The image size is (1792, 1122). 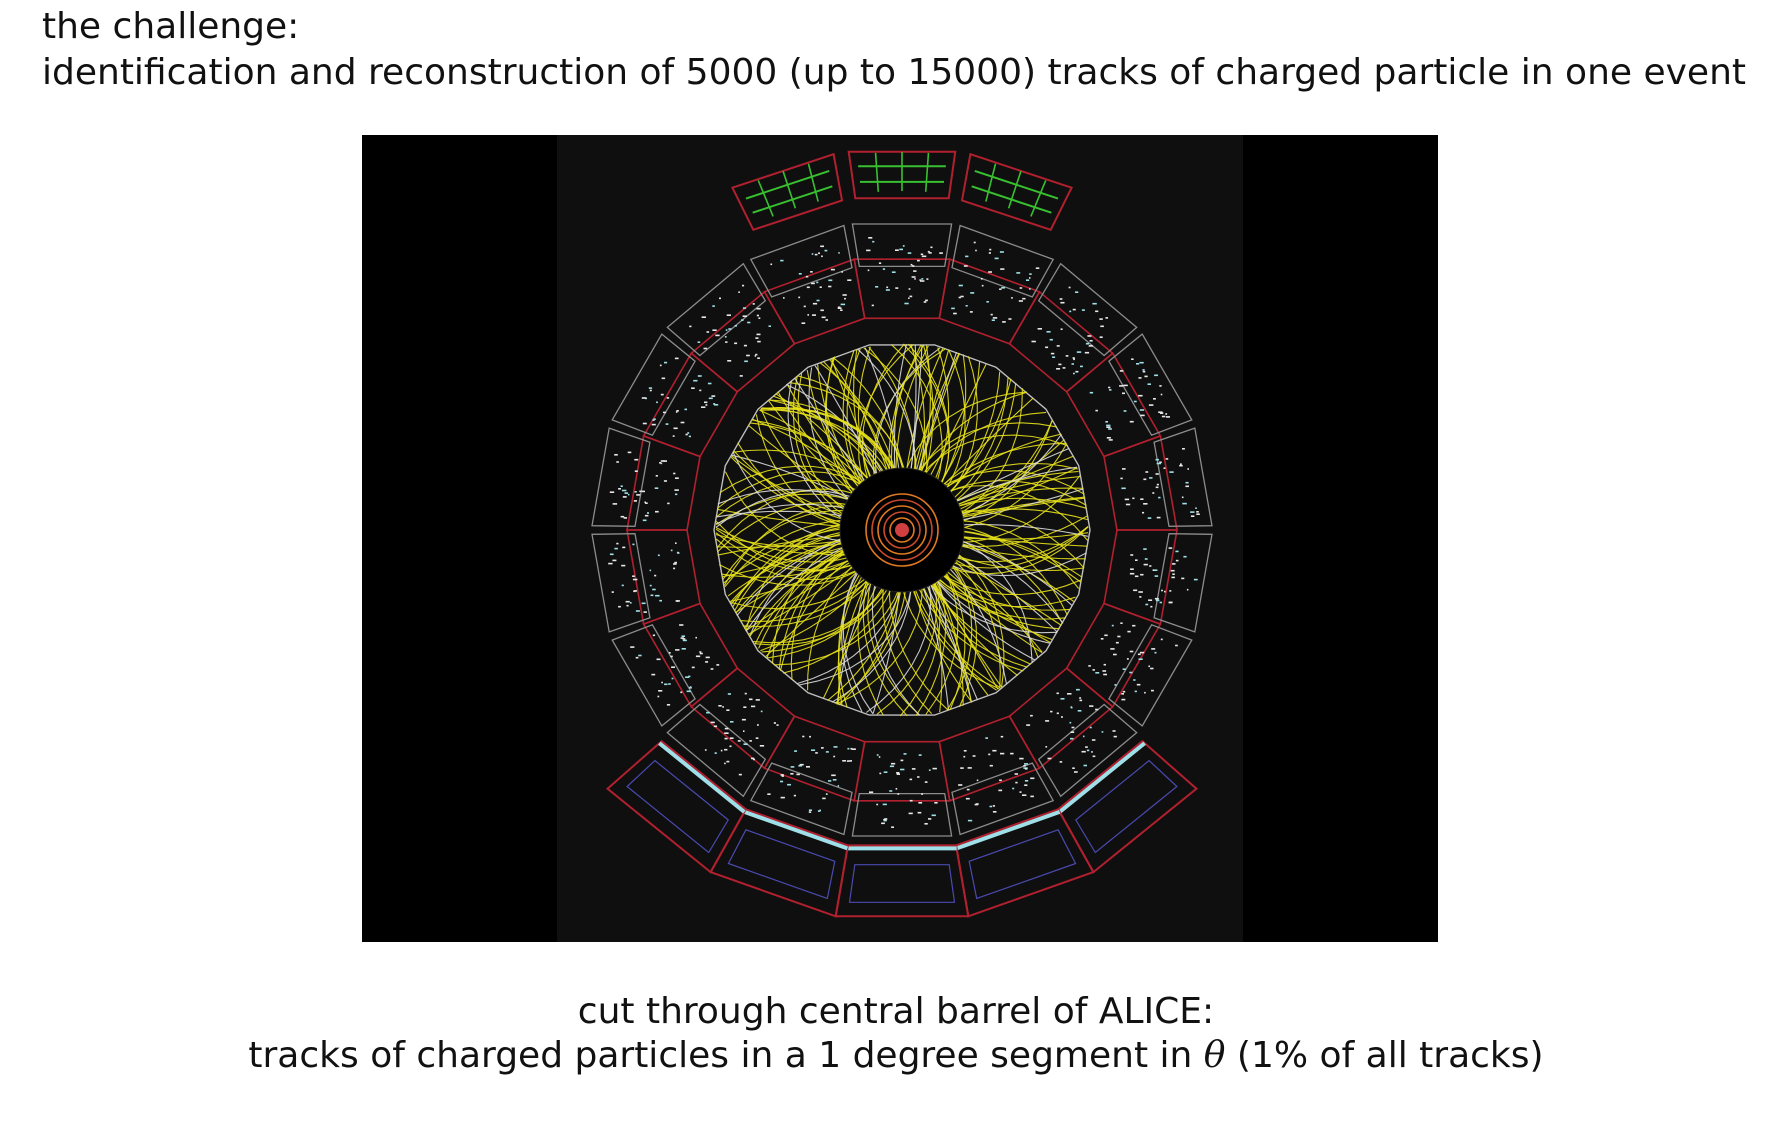 I want to click on tof-sector, so click(x=1140, y=482).